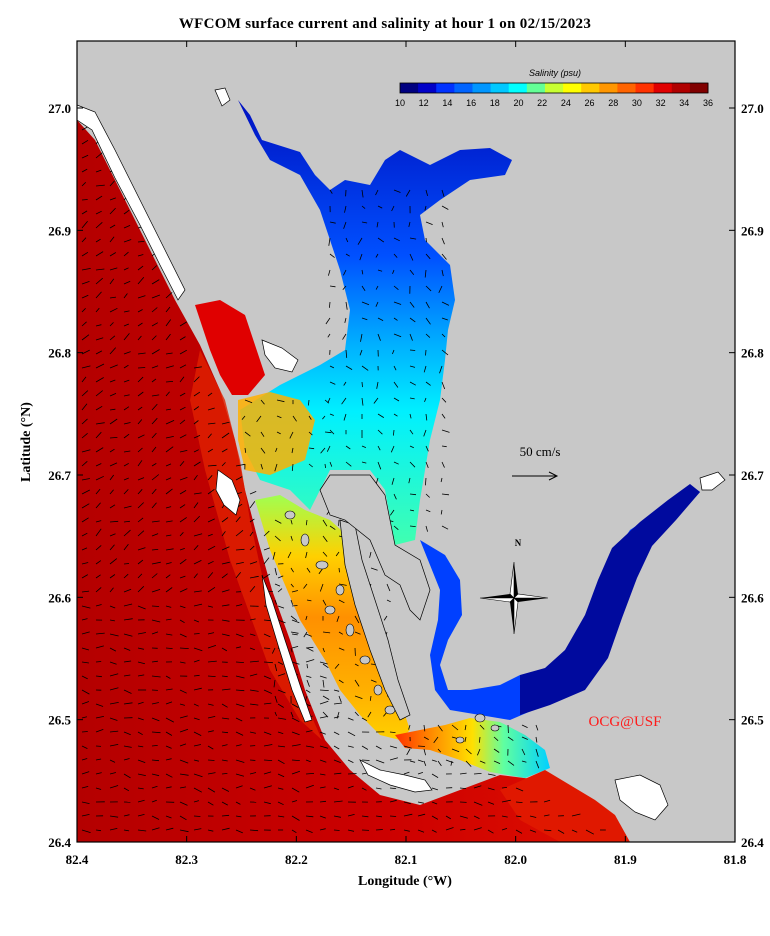 The image size is (770, 936). What do you see at coordinates (495, 103) in the screenshot?
I see `colorbar-tick-label: 18` at bounding box center [495, 103].